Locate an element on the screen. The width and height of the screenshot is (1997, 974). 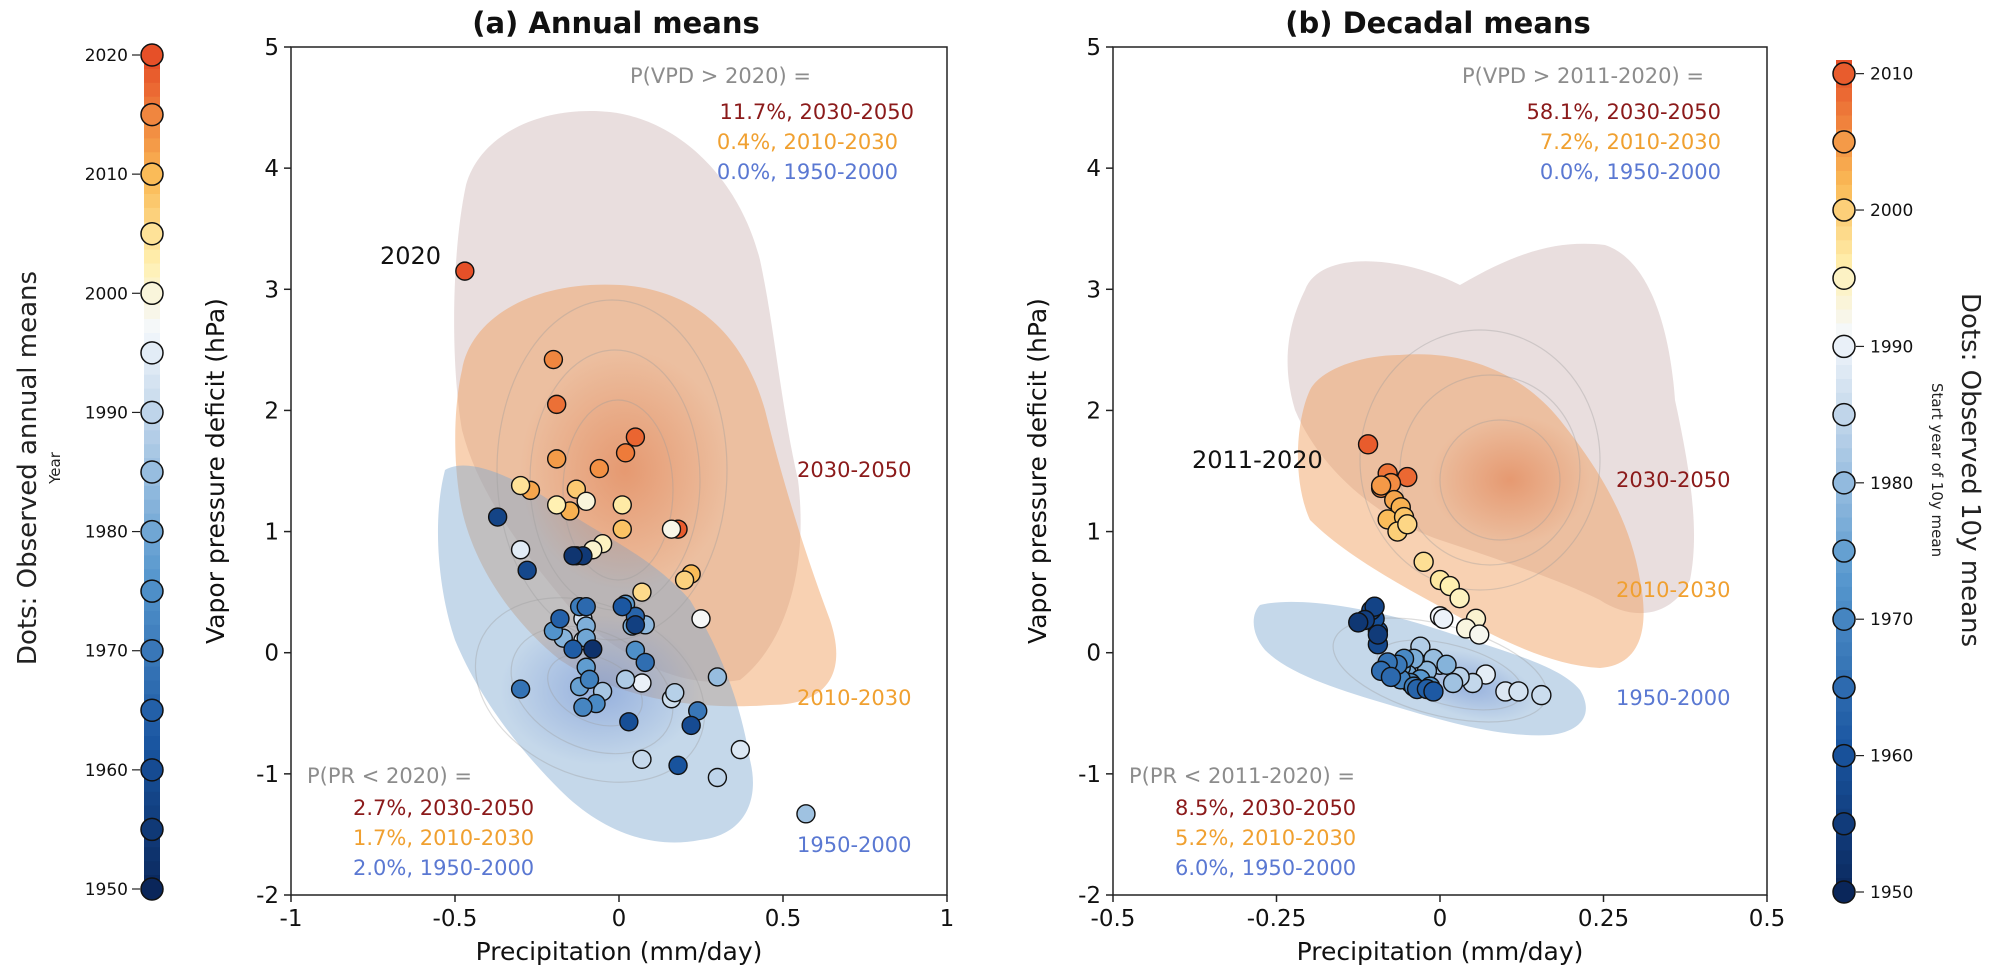
x-tick-label: 1 is located at coordinates (947, 919).